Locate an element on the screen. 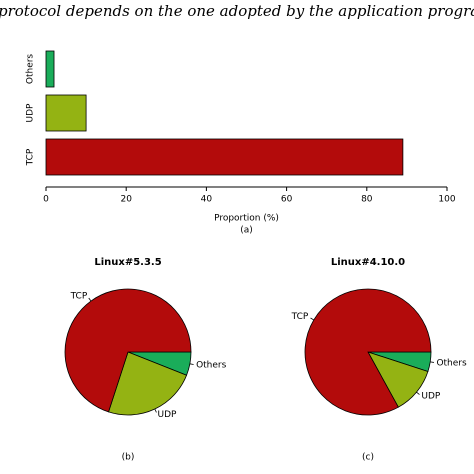  pie-title: Linux#5.3.5 is located at coordinates (127, 262).